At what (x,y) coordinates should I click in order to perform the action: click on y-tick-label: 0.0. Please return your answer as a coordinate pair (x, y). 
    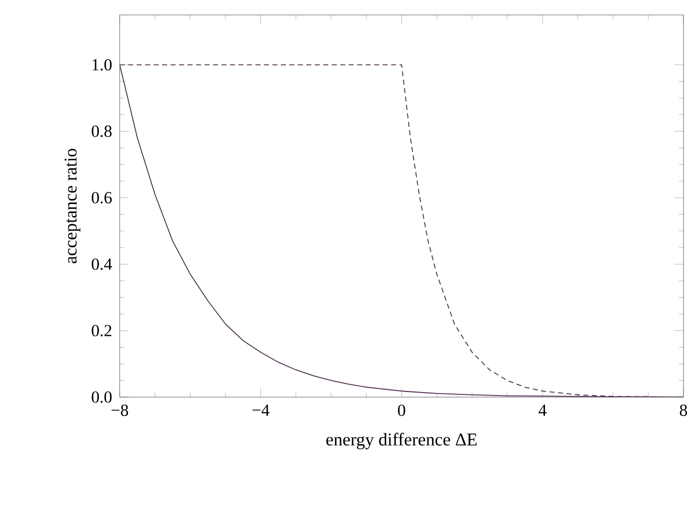
    Looking at the image, I should click on (102, 397).